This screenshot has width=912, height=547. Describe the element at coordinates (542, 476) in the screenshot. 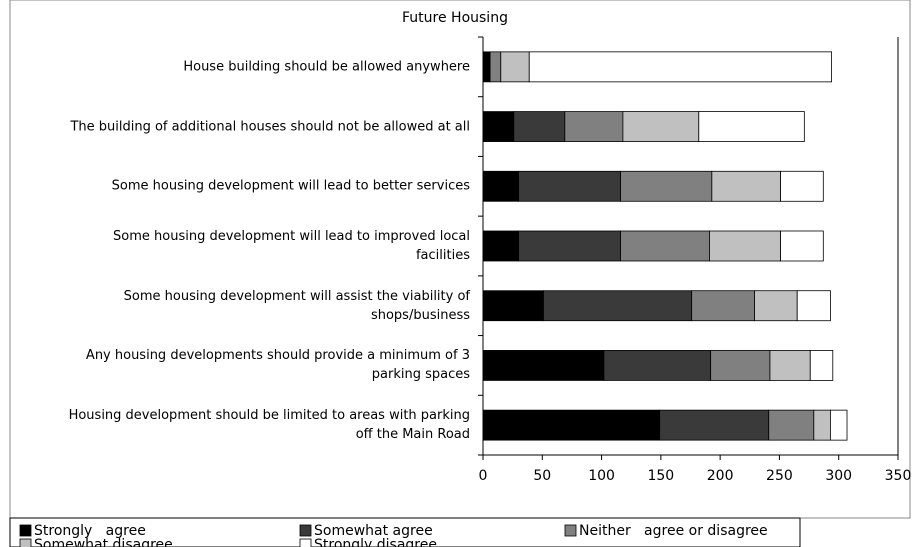

I see `x-tick-label: 50` at that location.